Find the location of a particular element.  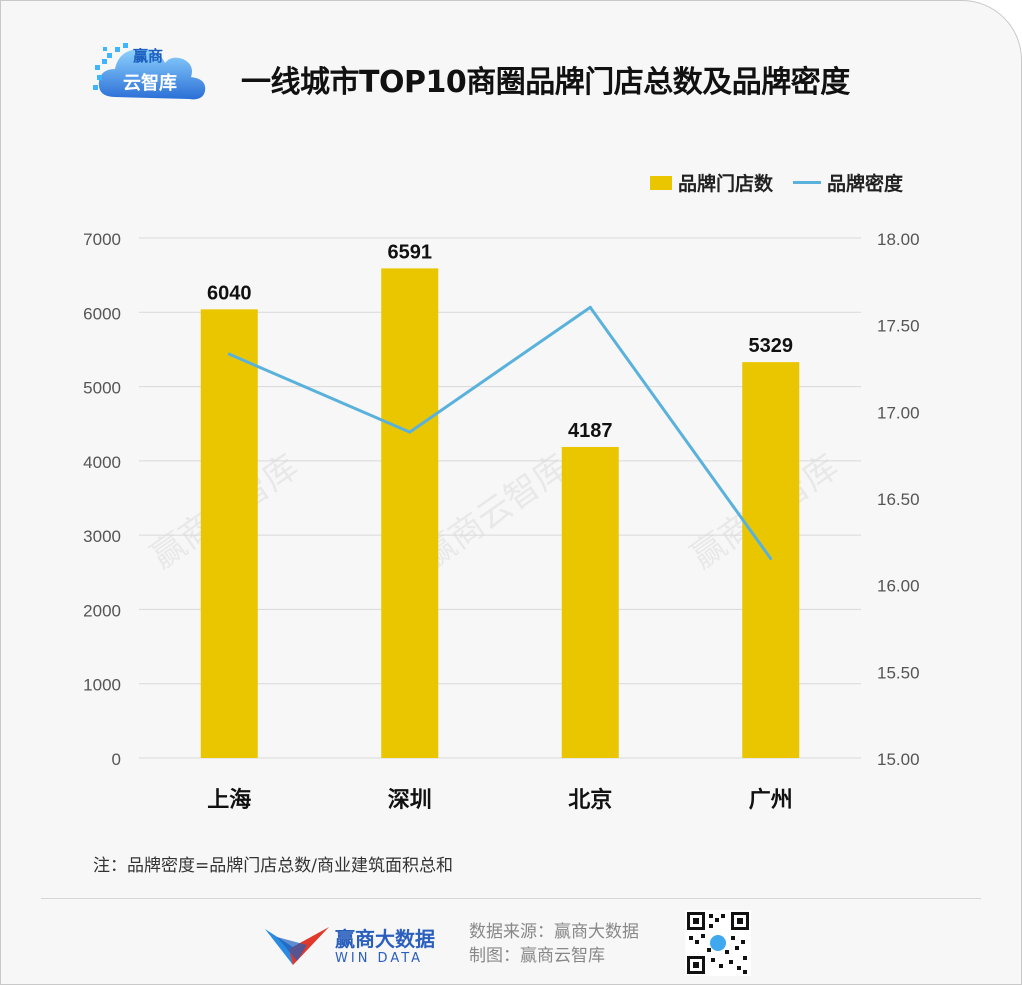

footer-brand: 赢商大数据 WIN DATA is located at coordinates (363, 946).